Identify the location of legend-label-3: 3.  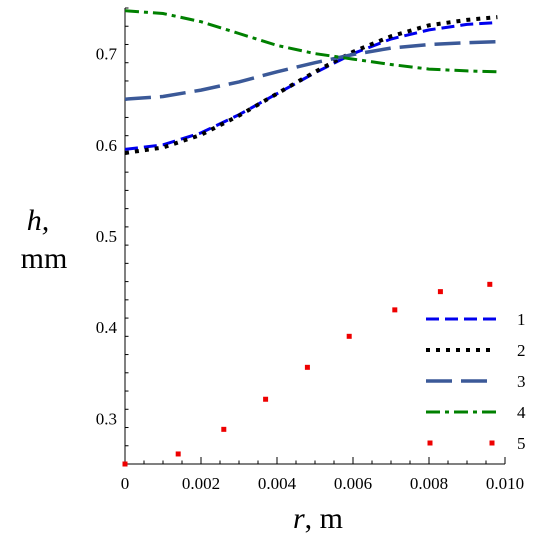
(521, 381).